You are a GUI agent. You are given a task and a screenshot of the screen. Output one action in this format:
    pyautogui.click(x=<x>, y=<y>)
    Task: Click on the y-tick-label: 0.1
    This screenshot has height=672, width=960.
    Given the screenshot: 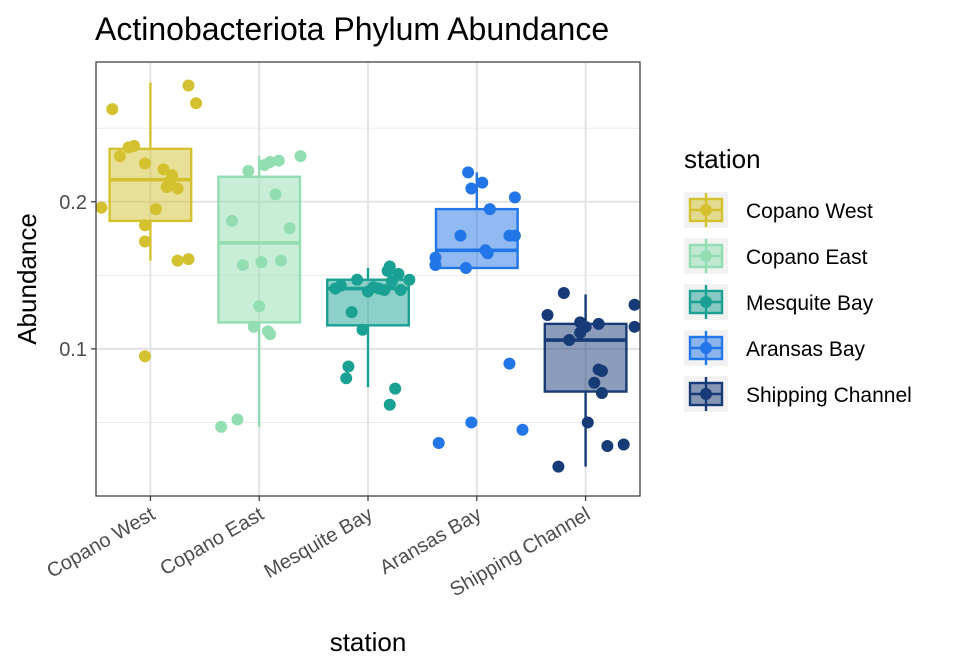 What is the action you would take?
    pyautogui.click(x=73, y=350)
    